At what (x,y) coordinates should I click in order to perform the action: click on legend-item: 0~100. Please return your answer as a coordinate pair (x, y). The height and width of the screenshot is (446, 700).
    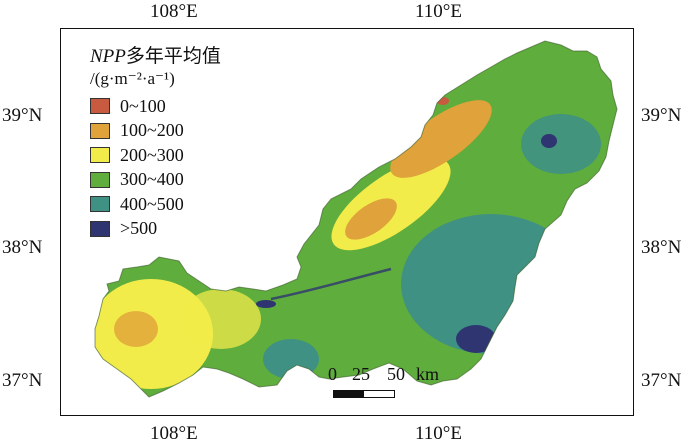
    Looking at the image, I should click on (155, 106).